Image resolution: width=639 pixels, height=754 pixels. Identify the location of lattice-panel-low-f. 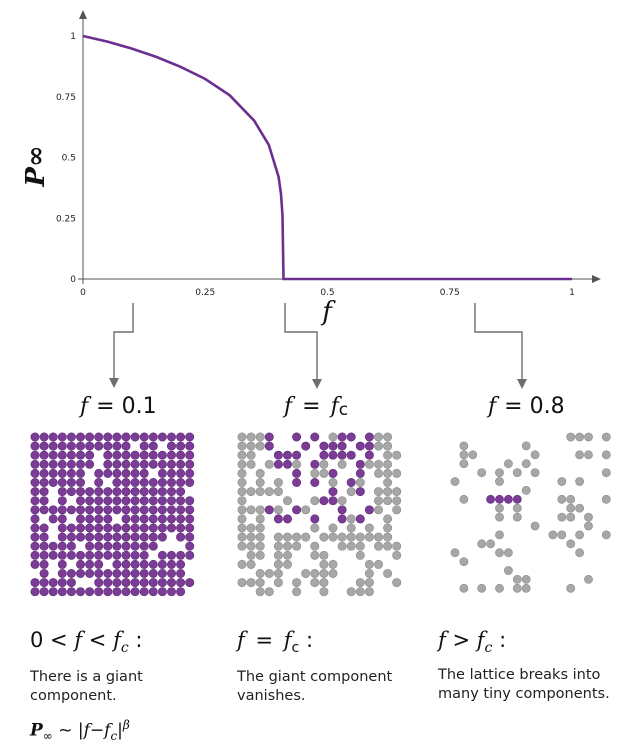
(112, 514).